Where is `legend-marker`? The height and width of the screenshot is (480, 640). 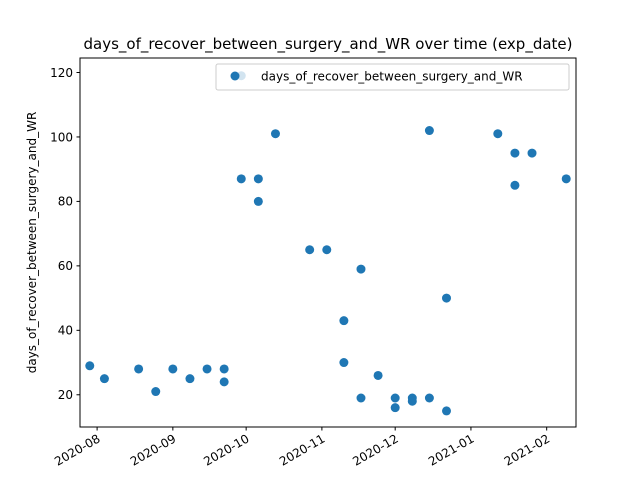 legend-marker is located at coordinates (235, 76).